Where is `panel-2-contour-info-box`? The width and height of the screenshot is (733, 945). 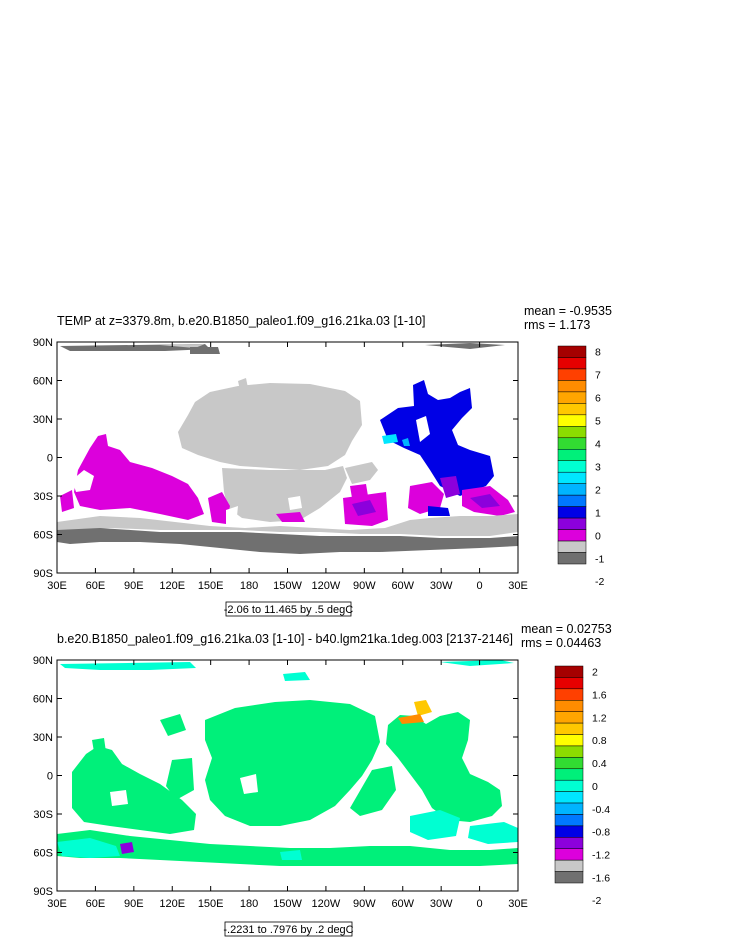 panel-2-contour-info-box is located at coordinates (288, 929).